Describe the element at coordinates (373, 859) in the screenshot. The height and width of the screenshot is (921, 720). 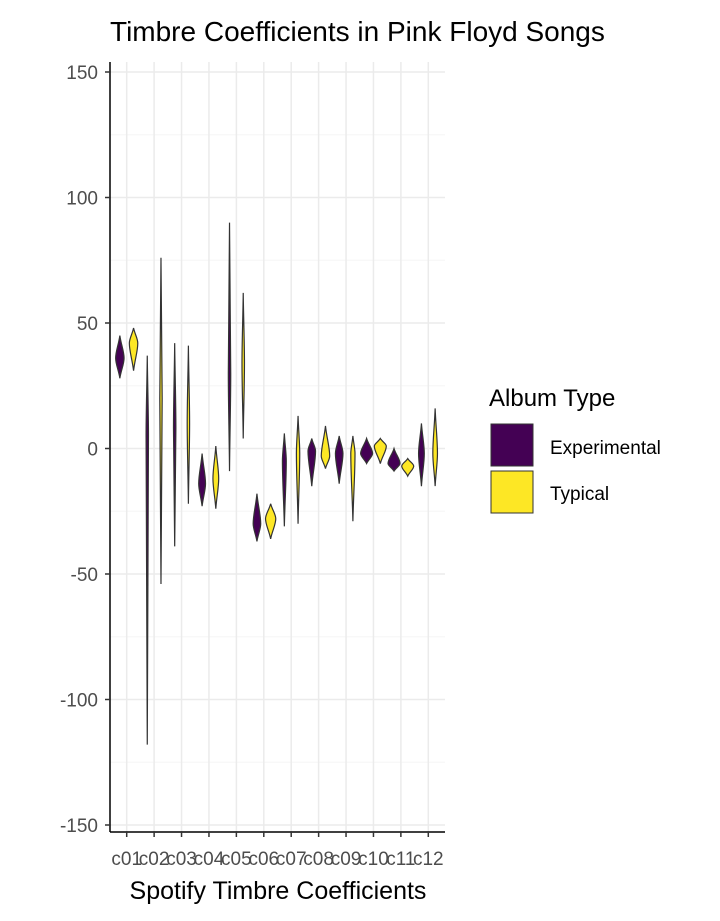
I see `x-tick-label: c10` at that location.